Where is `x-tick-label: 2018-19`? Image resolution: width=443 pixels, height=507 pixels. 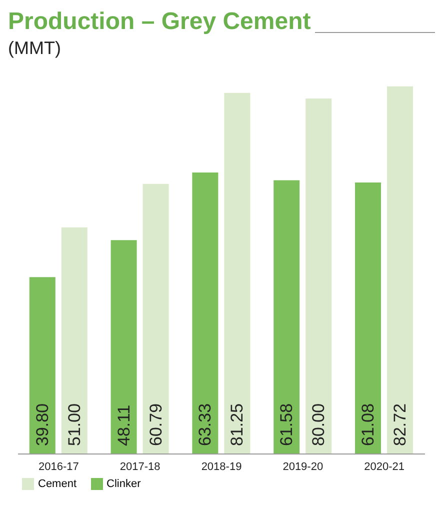
x-tick-label: 2018-19 is located at coordinates (221, 466).